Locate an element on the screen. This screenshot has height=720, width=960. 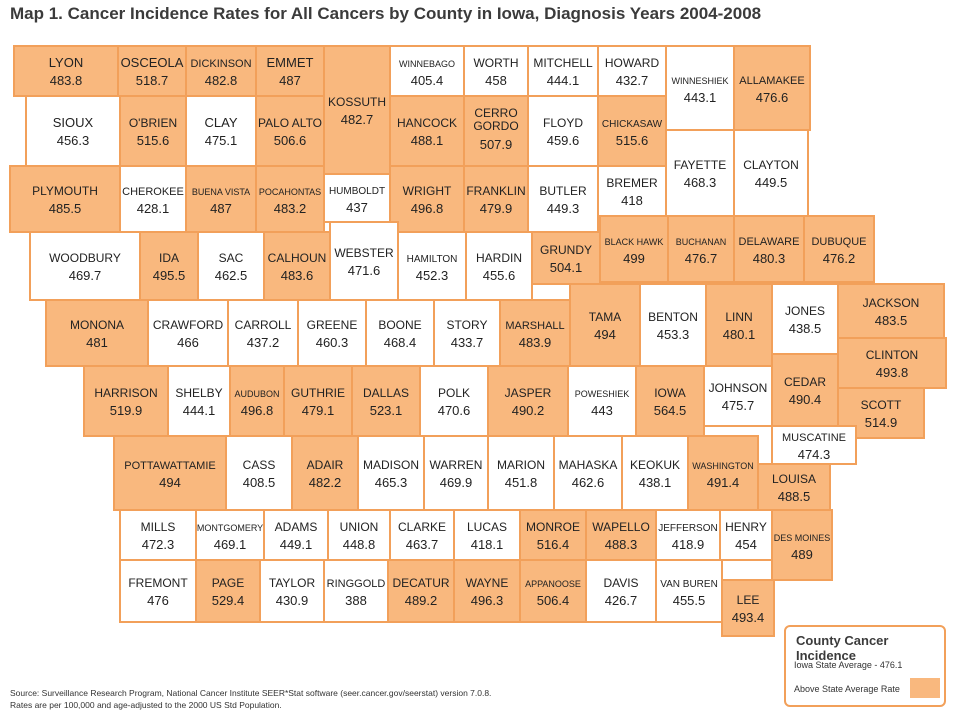
county-name: BLACK HAWK is located at coordinates (634, 242).